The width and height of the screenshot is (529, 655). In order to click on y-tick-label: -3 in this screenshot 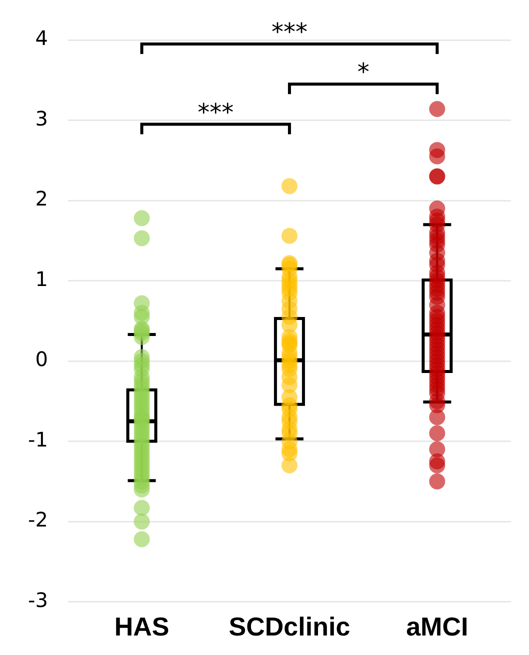, I will do `click(38, 600)`.